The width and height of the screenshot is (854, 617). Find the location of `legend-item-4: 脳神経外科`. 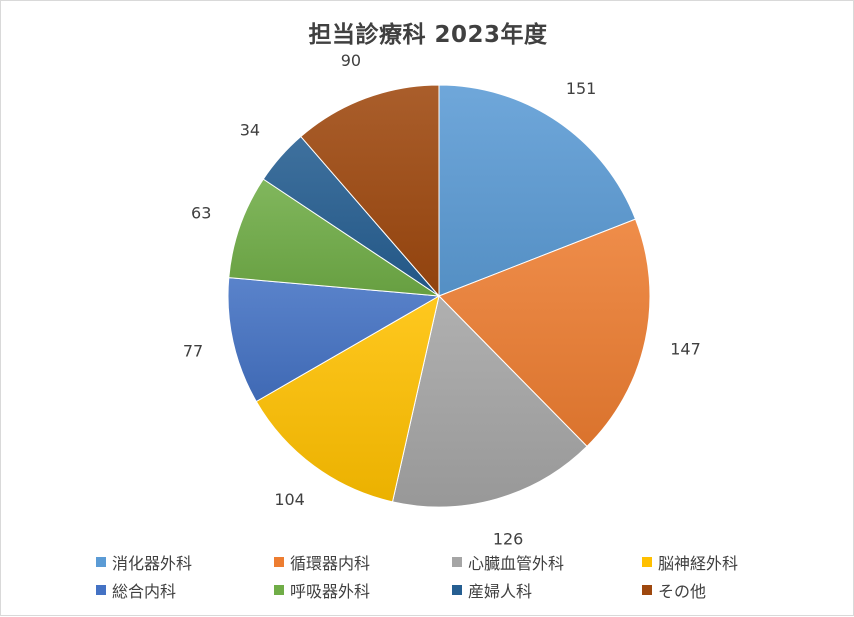

legend-item-4: 脳神経外科 is located at coordinates (727, 562).